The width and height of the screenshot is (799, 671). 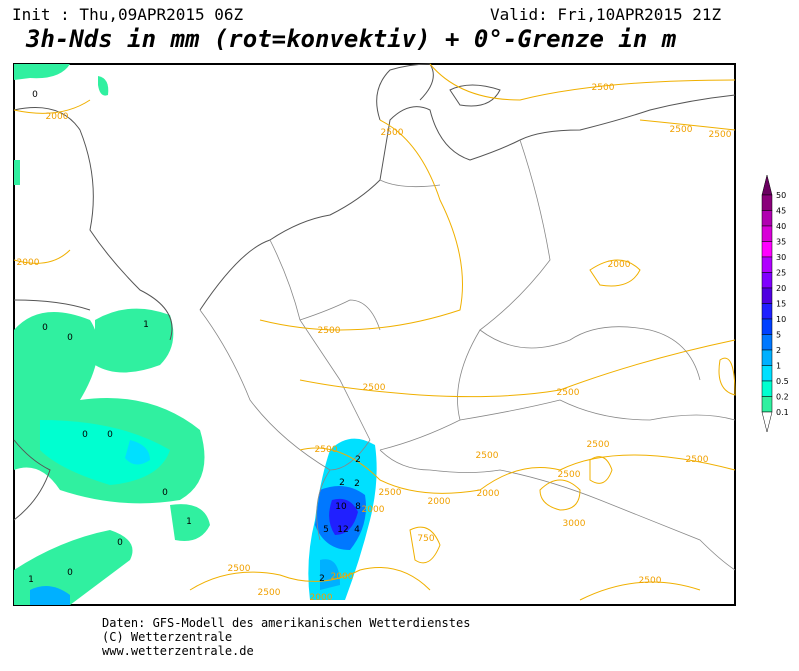 I want to click on precip-label: 12, so click(x=342, y=530).